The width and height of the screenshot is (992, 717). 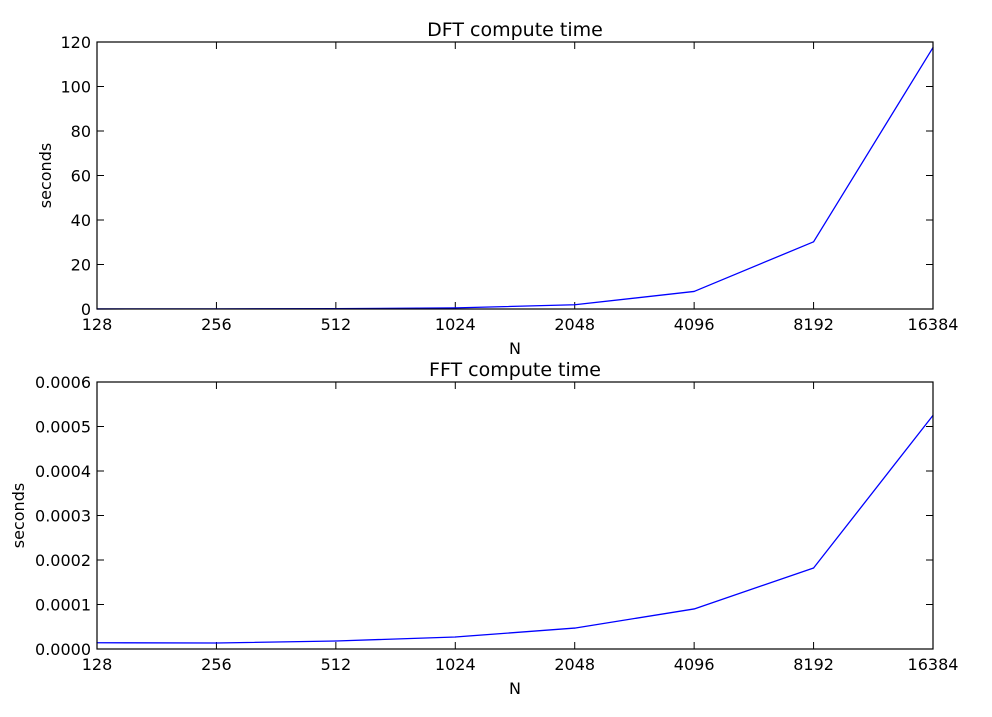 I want to click on chart-title: FFT compute time, so click(x=515, y=370).